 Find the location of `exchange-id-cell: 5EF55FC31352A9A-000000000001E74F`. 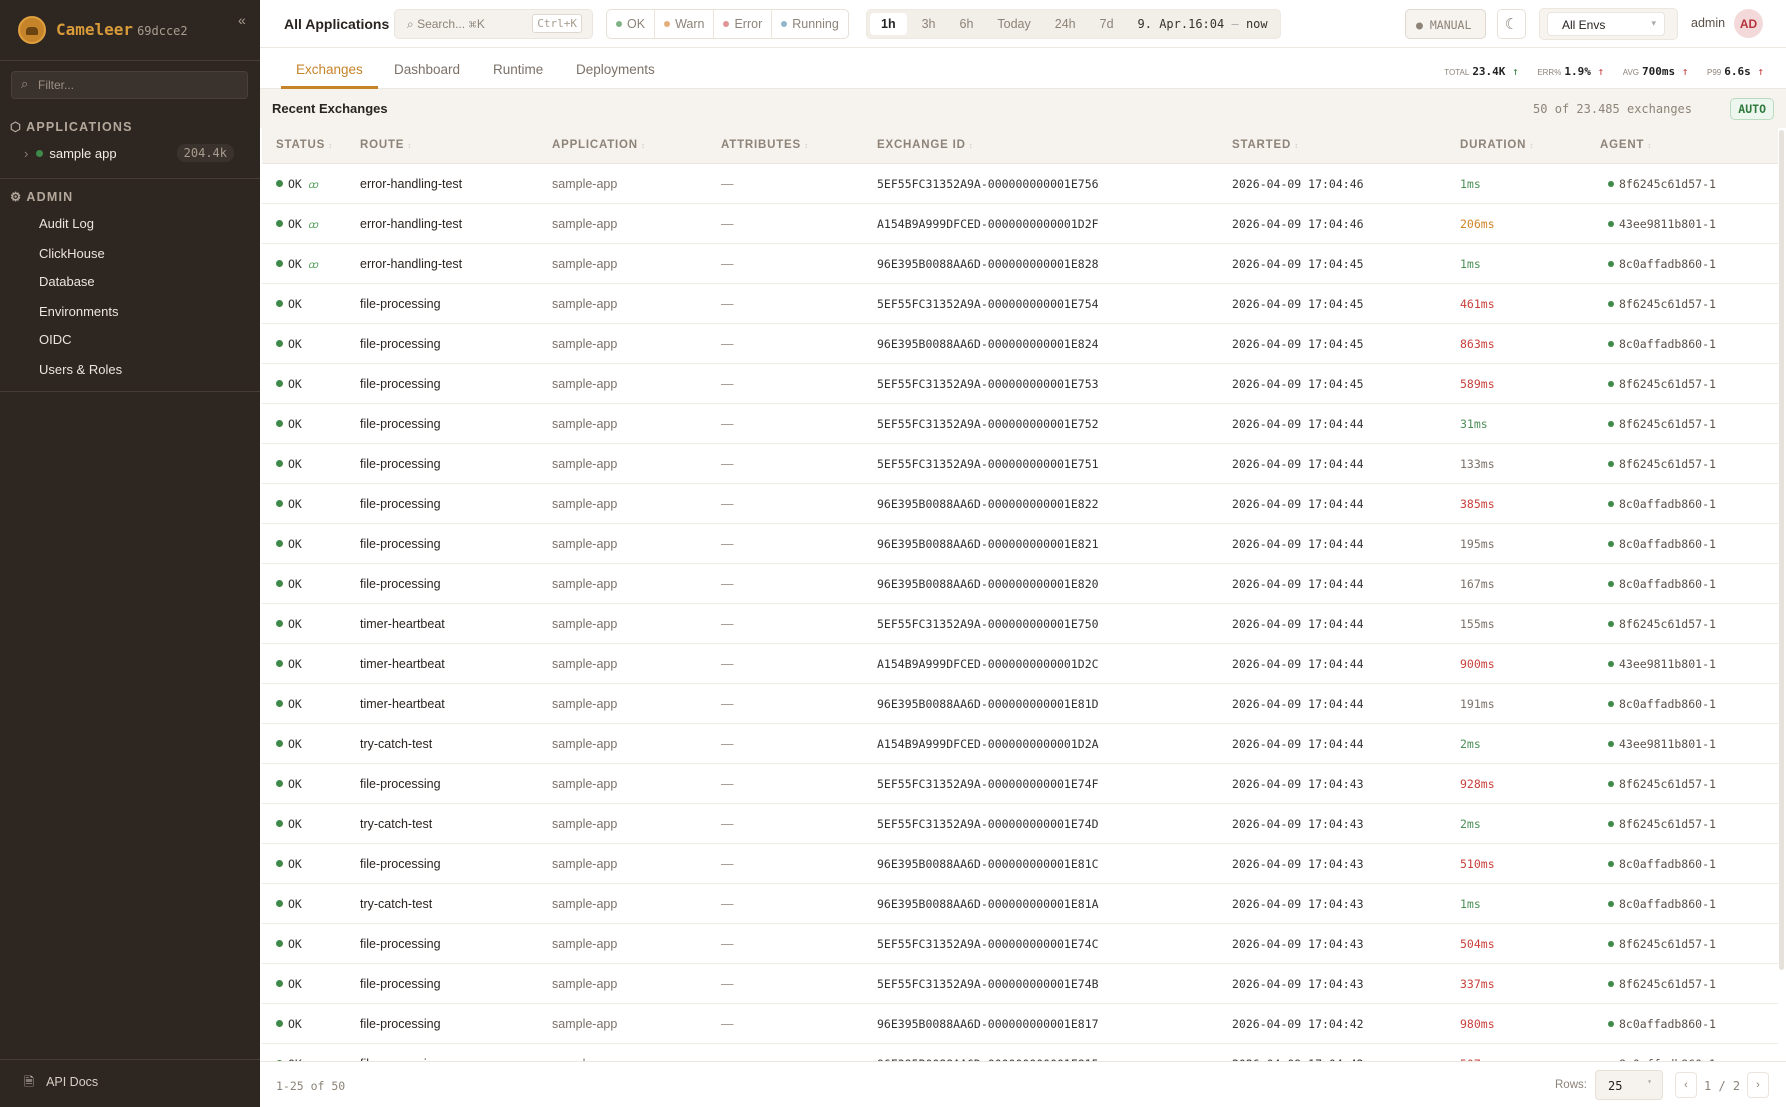

exchange-id-cell: 5EF55FC31352A9A-000000000001E74F is located at coordinates (988, 784).